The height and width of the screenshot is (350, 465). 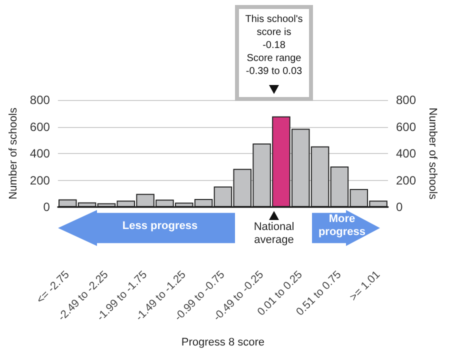 I want to click on y2-tick-label: 200, so click(x=406, y=180).